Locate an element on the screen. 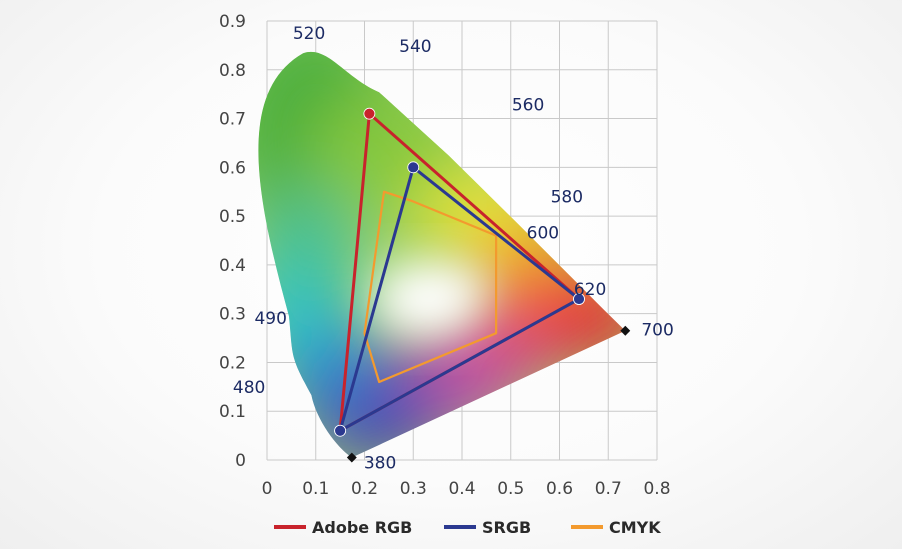  y-tick-label: 0.9 is located at coordinates (232, 22).